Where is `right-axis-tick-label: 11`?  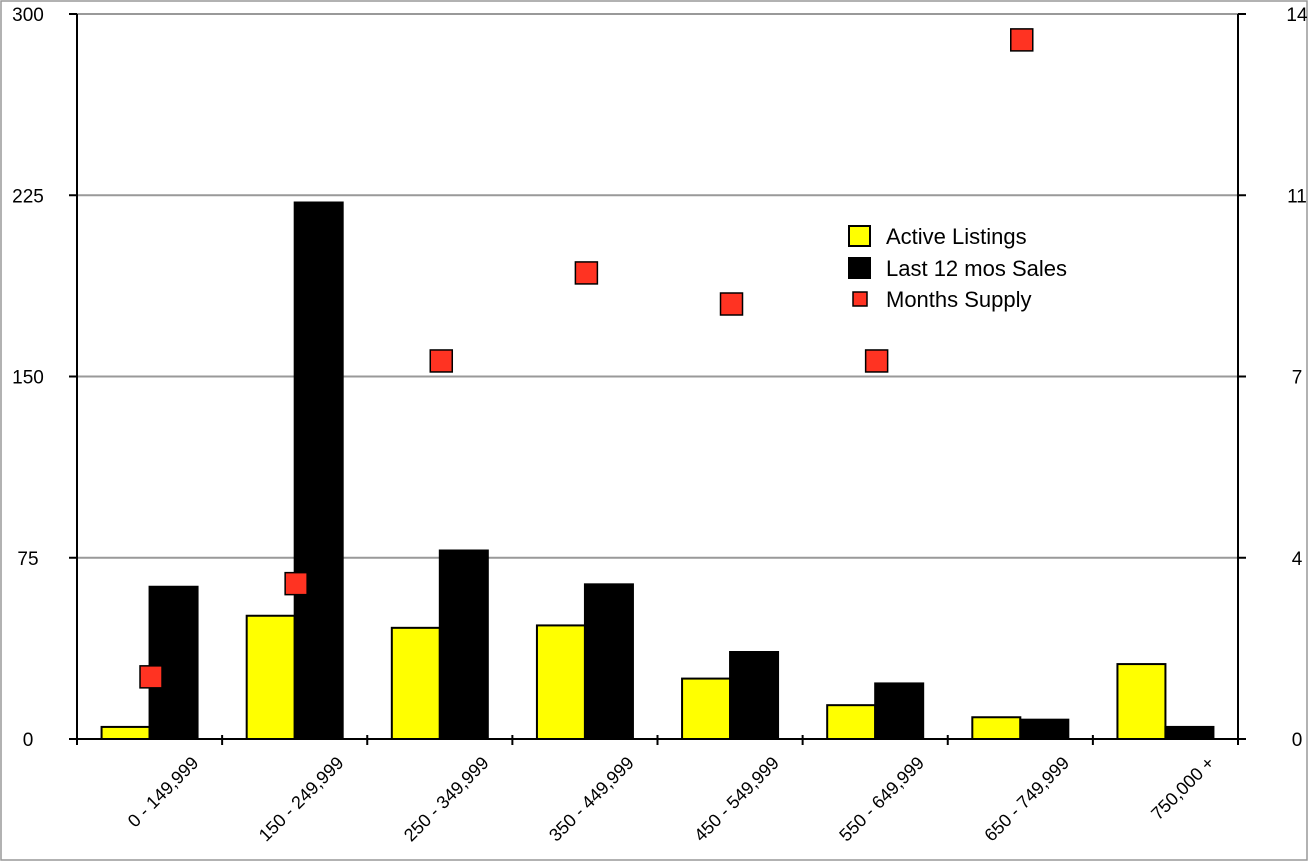 right-axis-tick-label: 11 is located at coordinates (1297, 196).